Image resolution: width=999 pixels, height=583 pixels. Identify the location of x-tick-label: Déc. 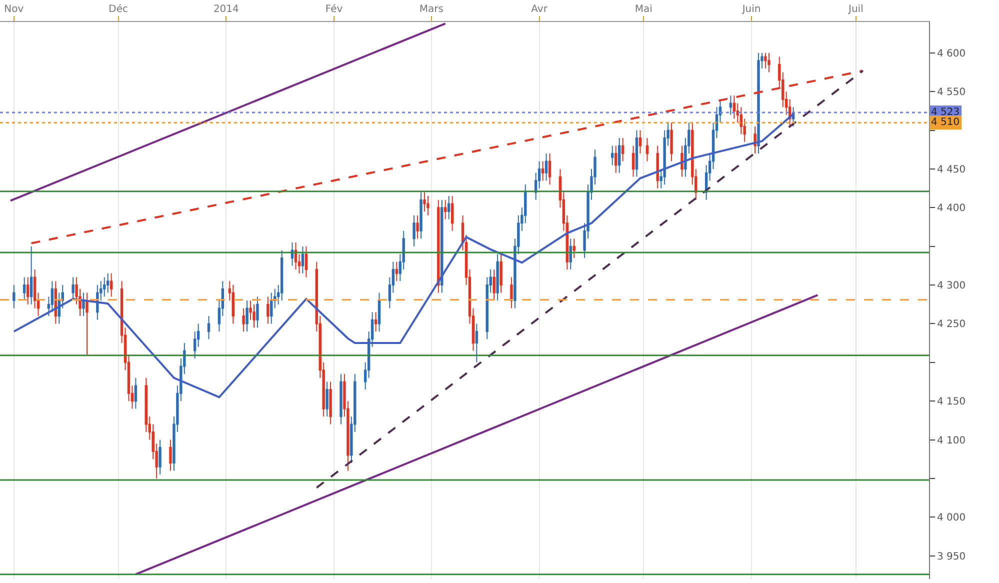
(118, 9).